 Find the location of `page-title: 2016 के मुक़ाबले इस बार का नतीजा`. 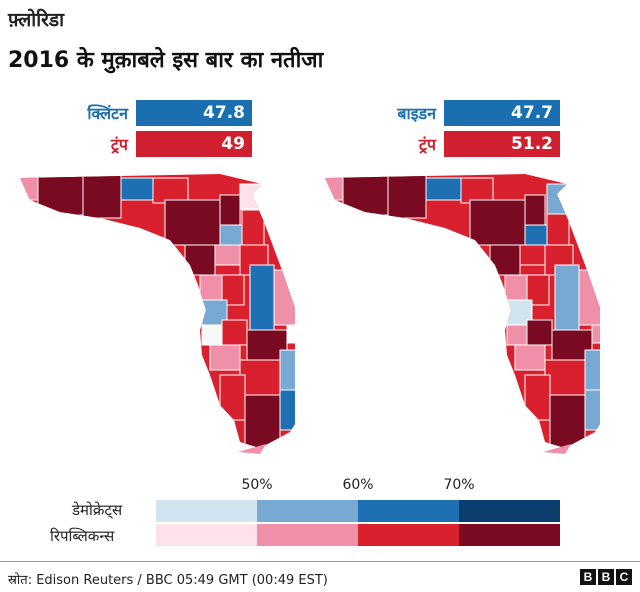

page-title: 2016 के मुक़ाबले इस बार का नतीजा is located at coordinates (166, 60).